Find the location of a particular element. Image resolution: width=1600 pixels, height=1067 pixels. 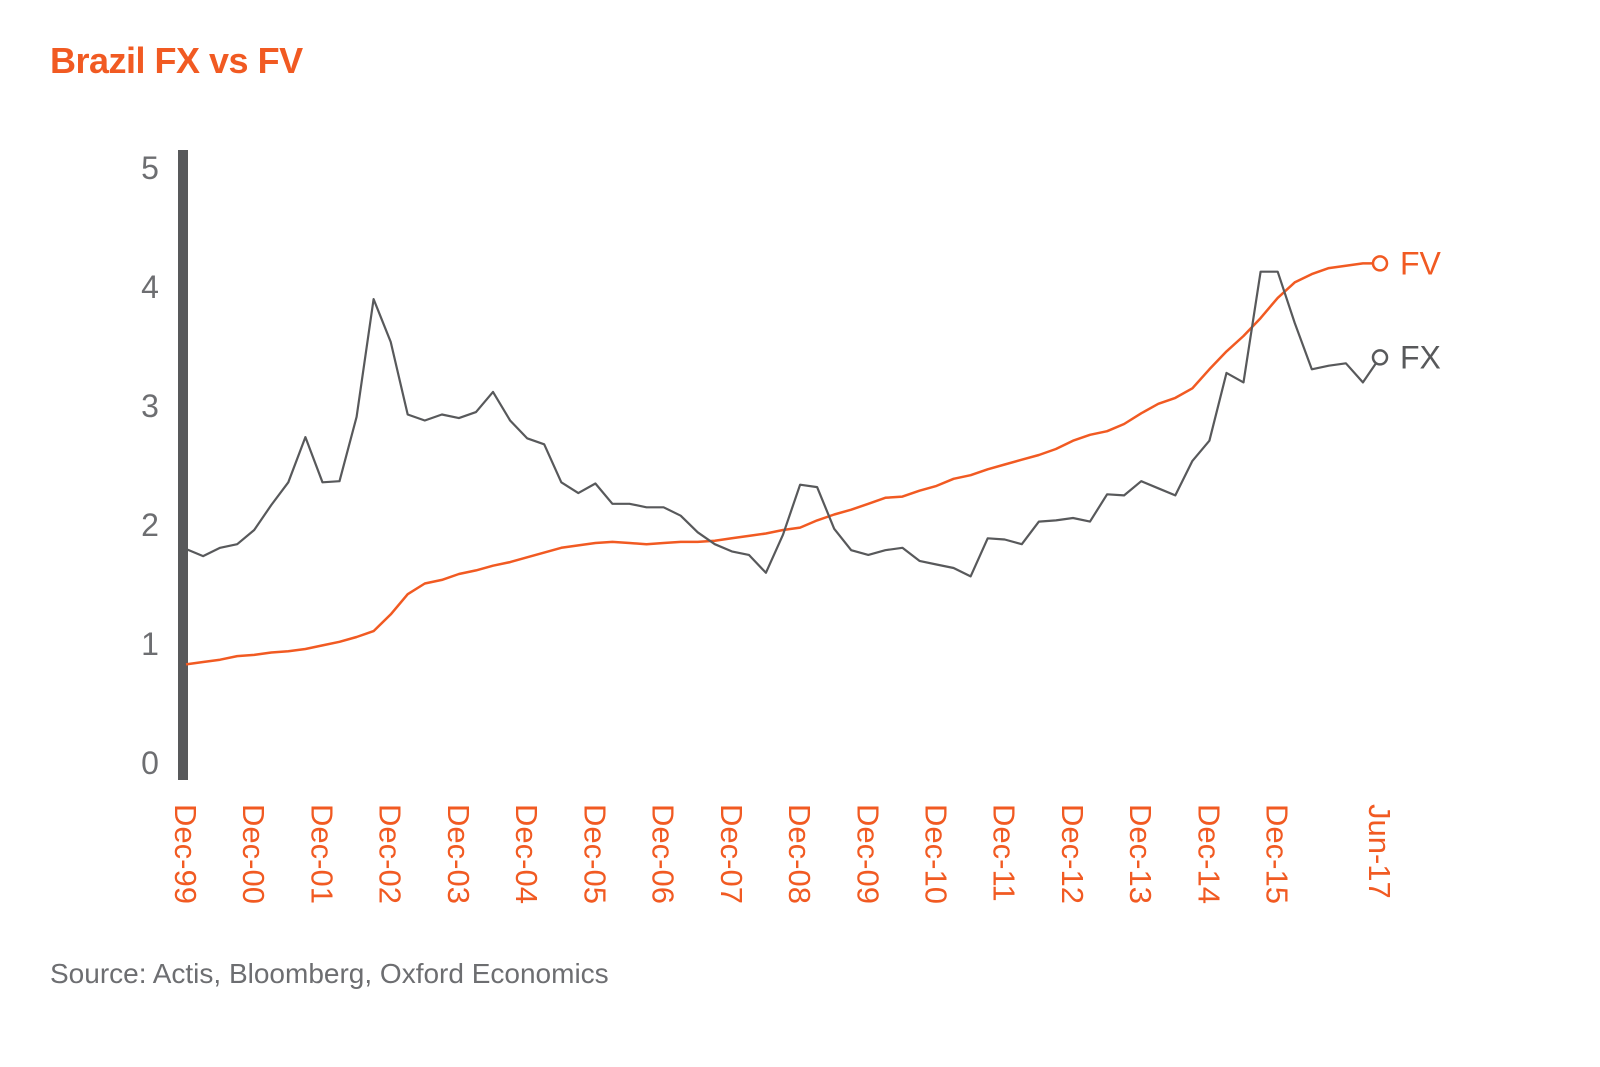

x-tick-label: Dec-00 is located at coordinates (253, 854).